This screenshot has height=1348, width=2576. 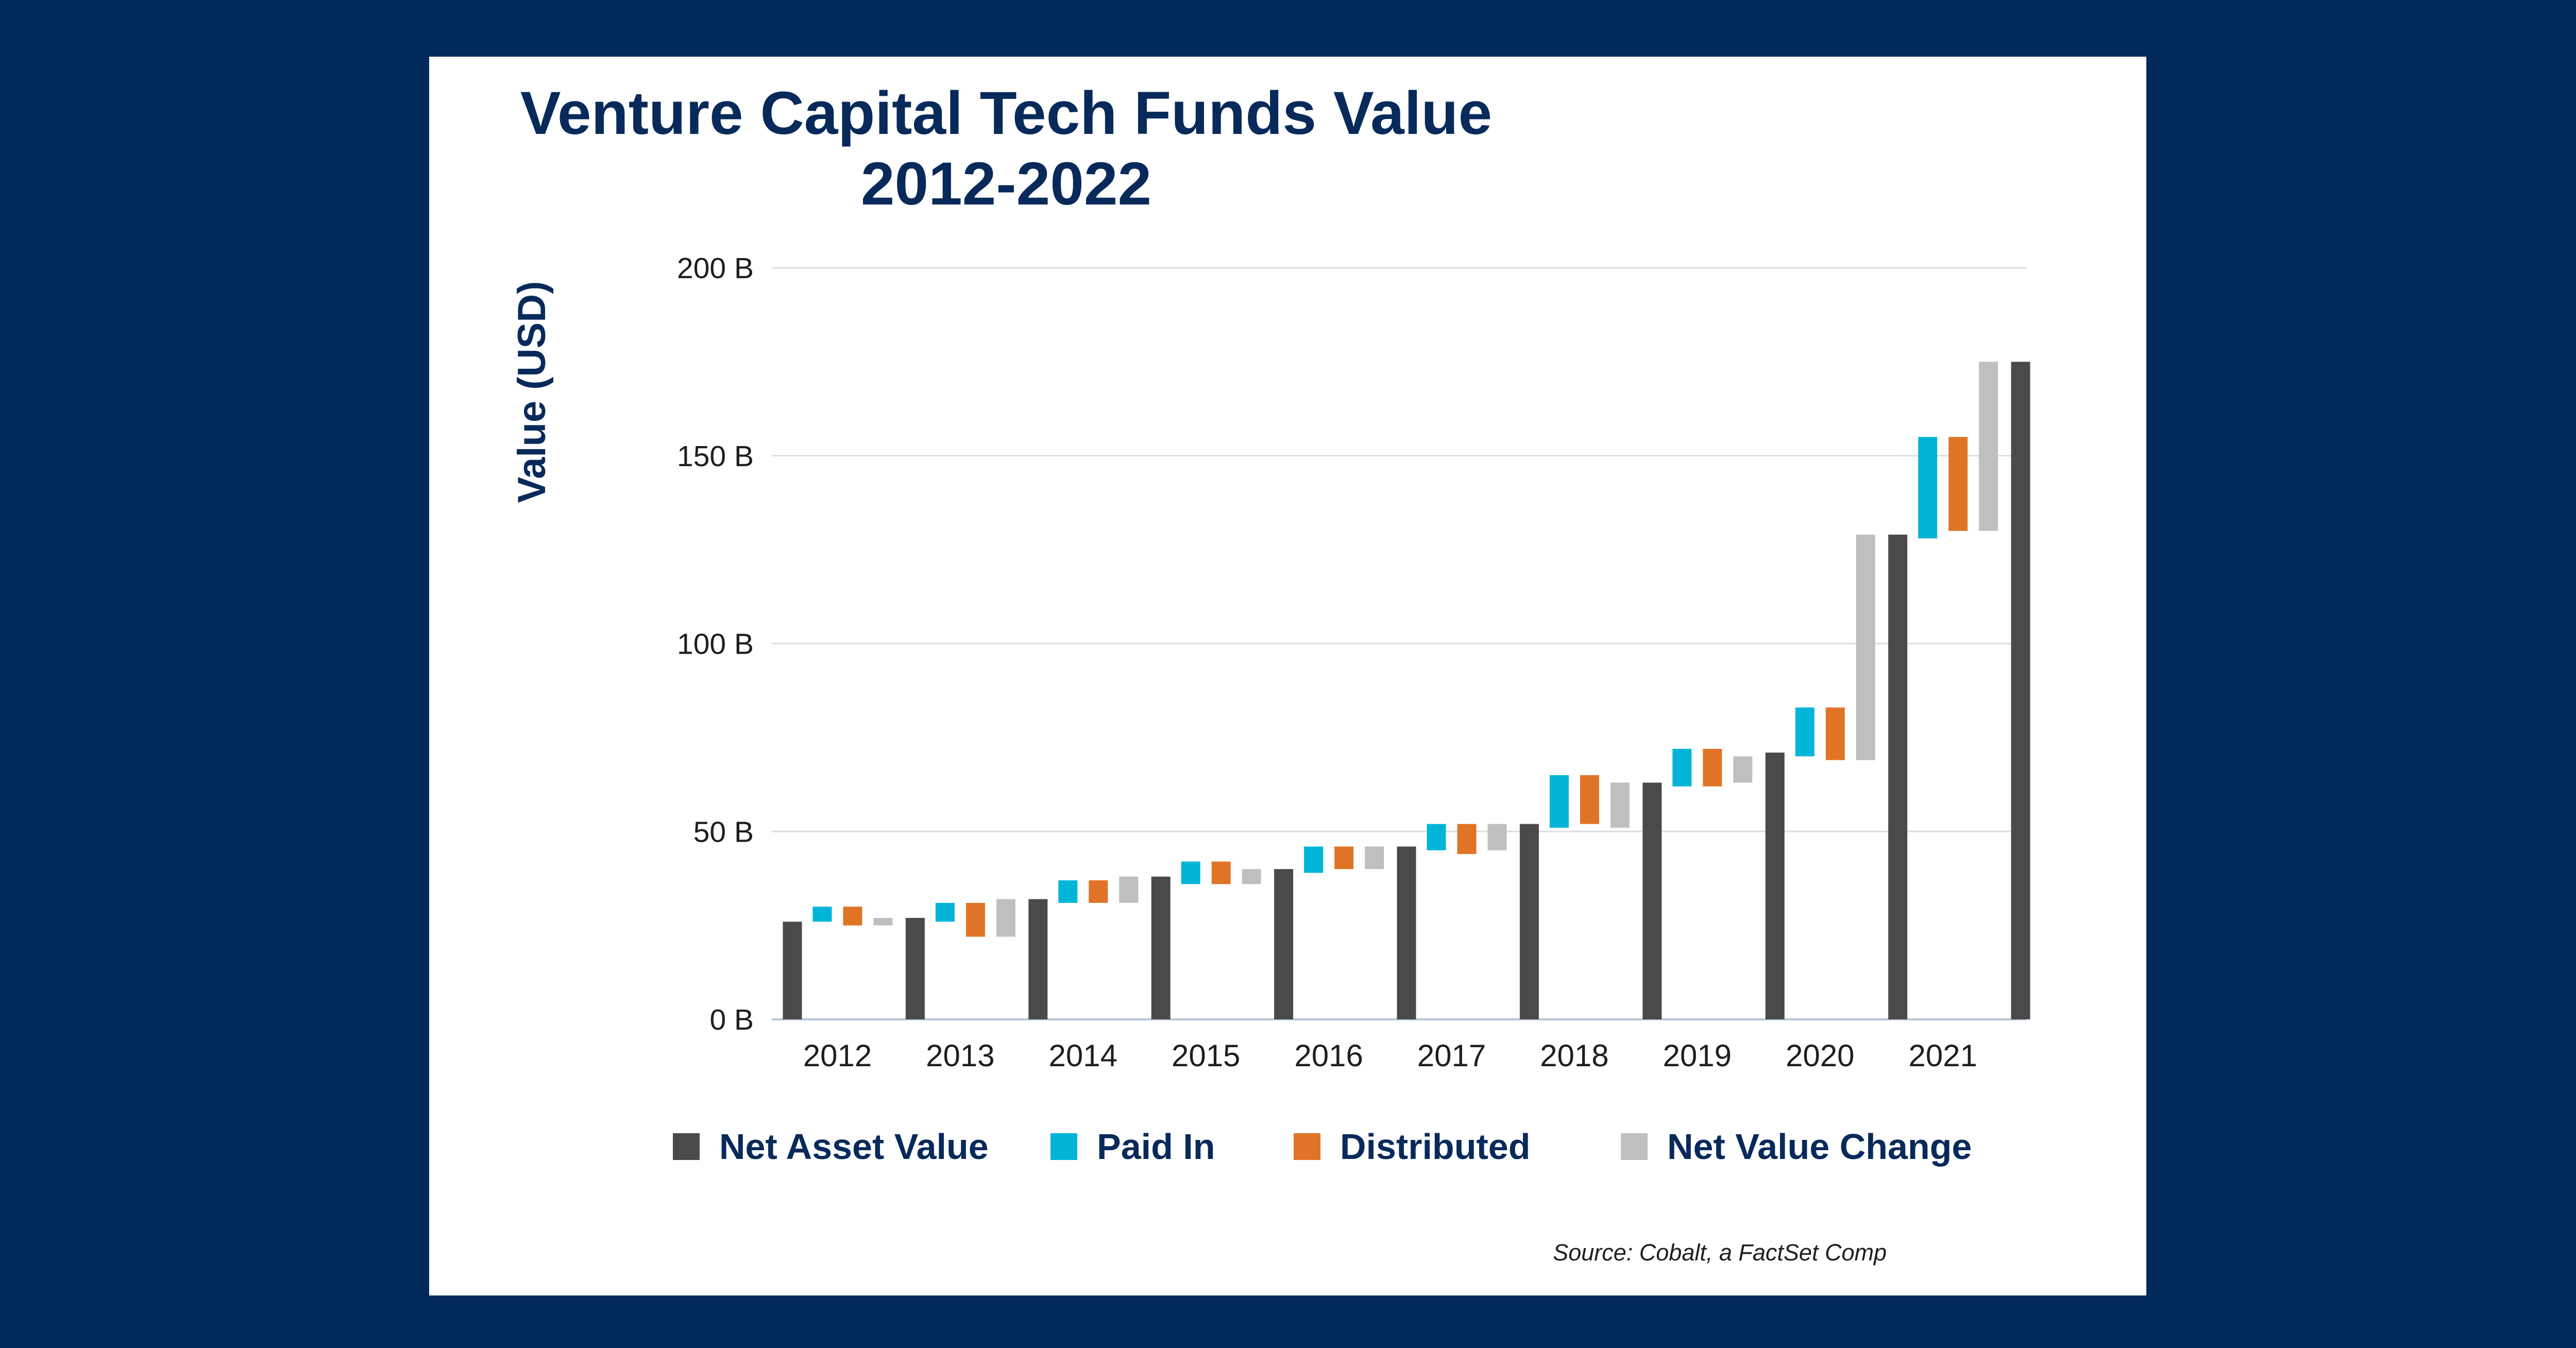 What do you see at coordinates (1344, 857) in the screenshot?
I see `bar-distributed-2016` at bounding box center [1344, 857].